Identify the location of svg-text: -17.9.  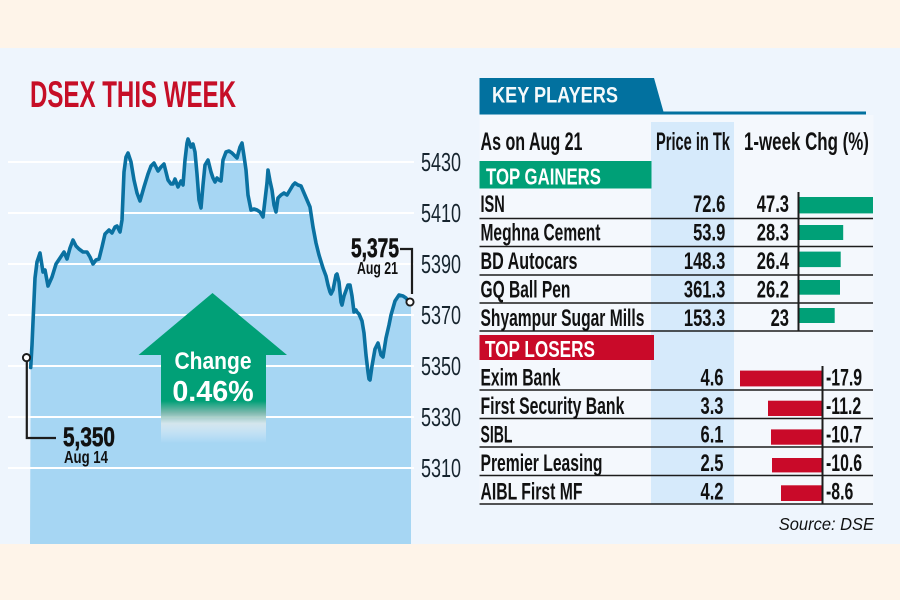
(844, 378).